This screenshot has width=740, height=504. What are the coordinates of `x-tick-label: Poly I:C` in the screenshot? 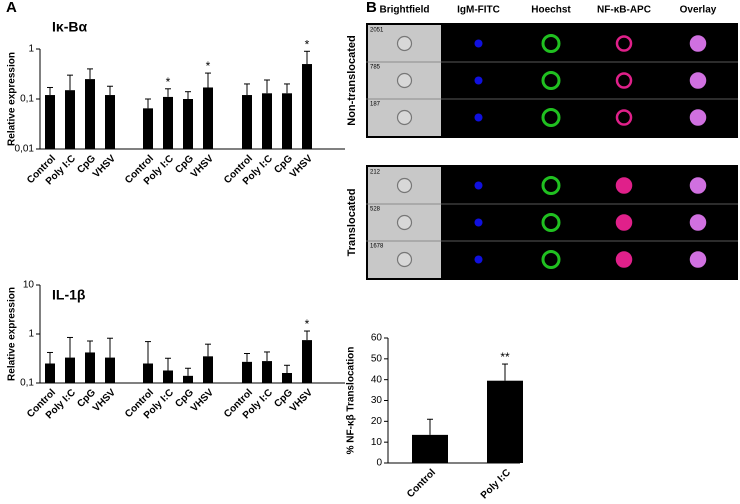 It's located at (496, 484).